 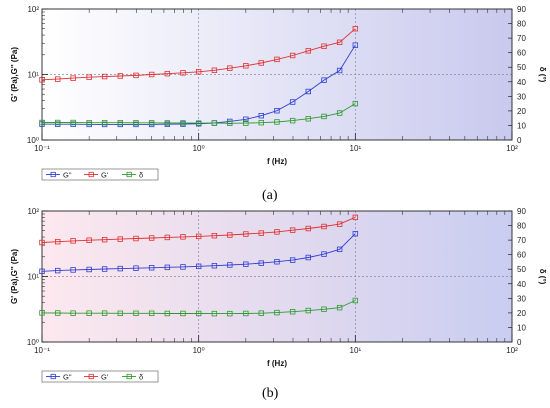 What do you see at coordinates (521, 96) in the screenshot?
I see `y2-tick-label: 30` at bounding box center [521, 96].